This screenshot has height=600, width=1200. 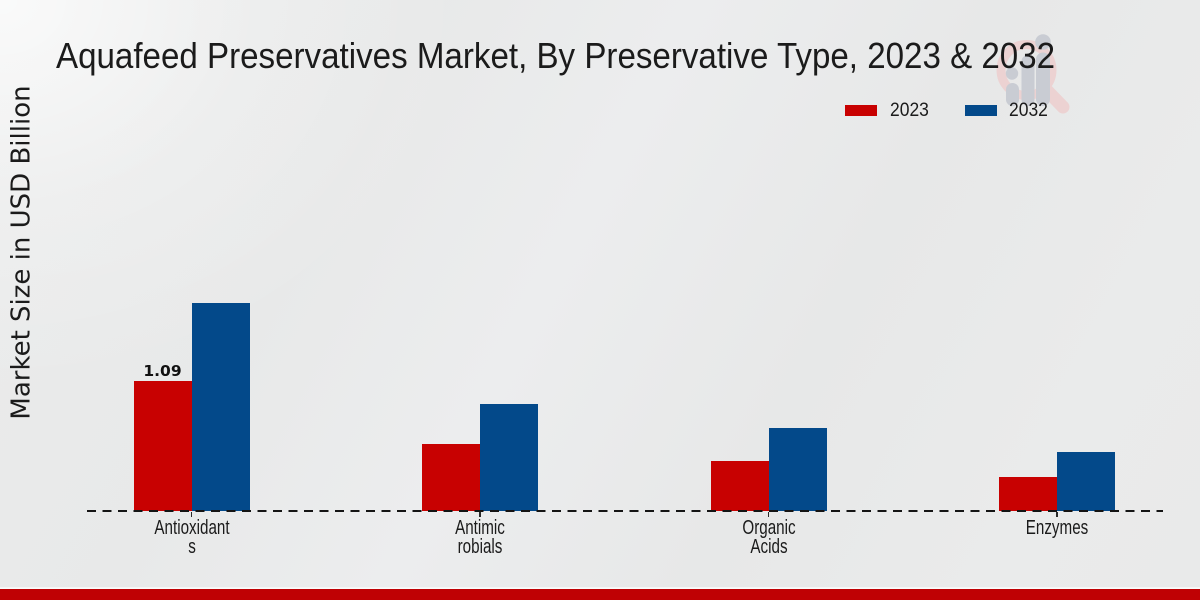 I want to click on x-category-label: Antimic robials, so click(x=480, y=537).